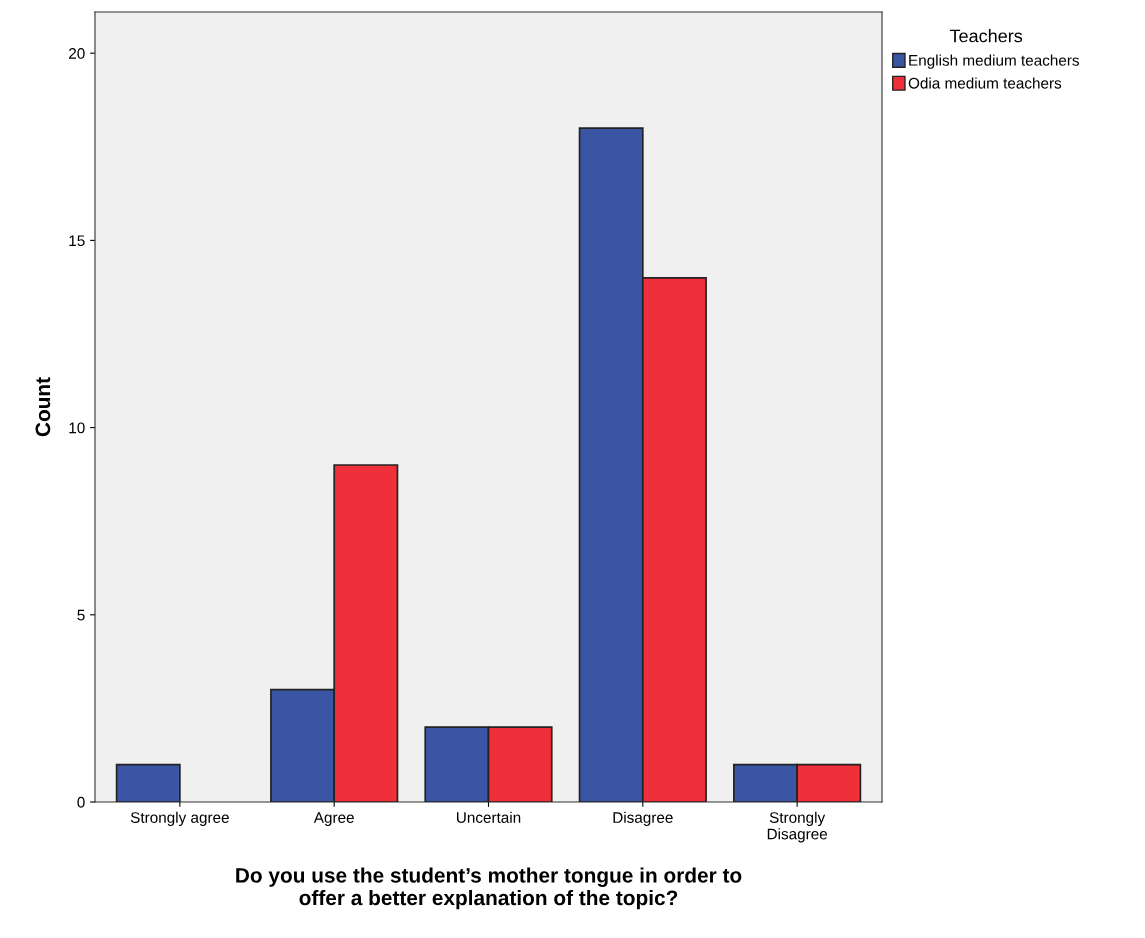 This screenshot has width=1145, height=938. What do you see at coordinates (148, 782) in the screenshot?
I see `bar` at bounding box center [148, 782].